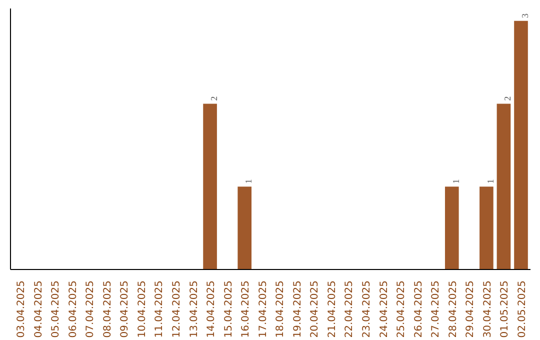 This screenshot has width=540, height=340. Describe the element at coordinates (315, 309) in the screenshot. I see `x-tick-label: 20.04.2025` at that location.